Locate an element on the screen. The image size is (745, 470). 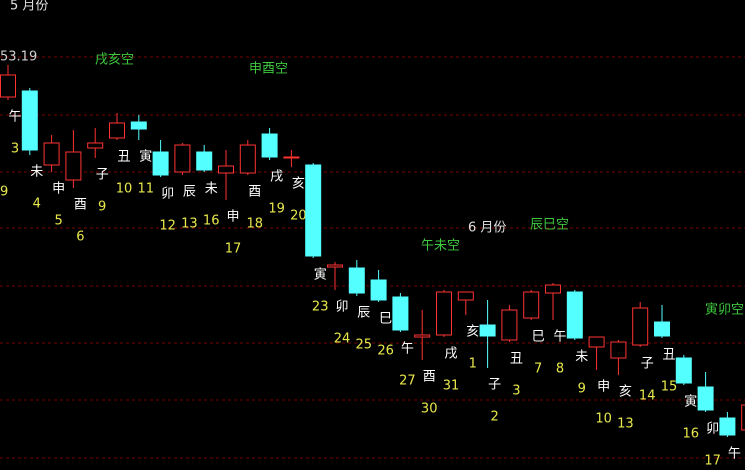
day-label: 12 is located at coordinates (167, 226).